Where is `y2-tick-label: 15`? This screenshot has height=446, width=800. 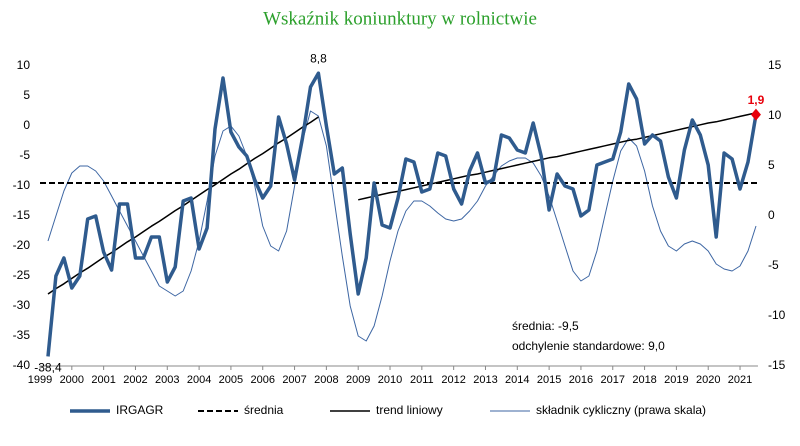 y2-tick-label: 15 is located at coordinates (775, 65).